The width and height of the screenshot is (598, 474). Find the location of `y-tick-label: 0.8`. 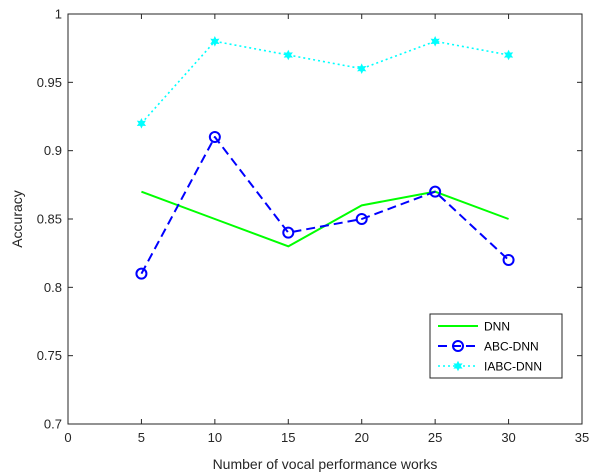

y-tick-label: 0.8 is located at coordinates (53, 287).